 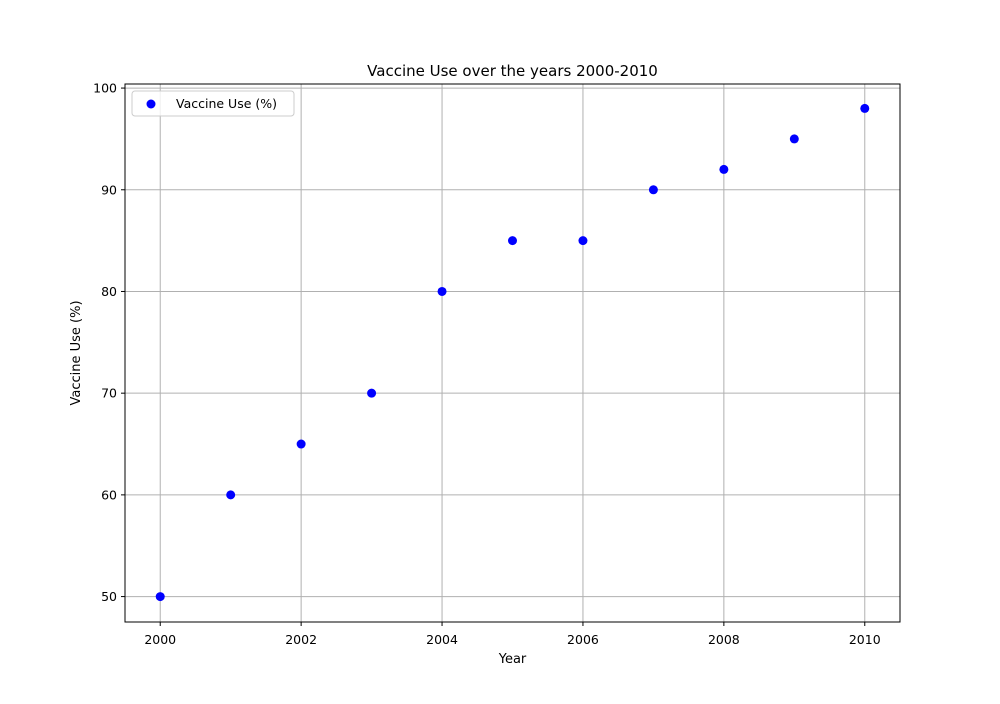 I want to click on x-tick-label: 2004, so click(x=442, y=639).